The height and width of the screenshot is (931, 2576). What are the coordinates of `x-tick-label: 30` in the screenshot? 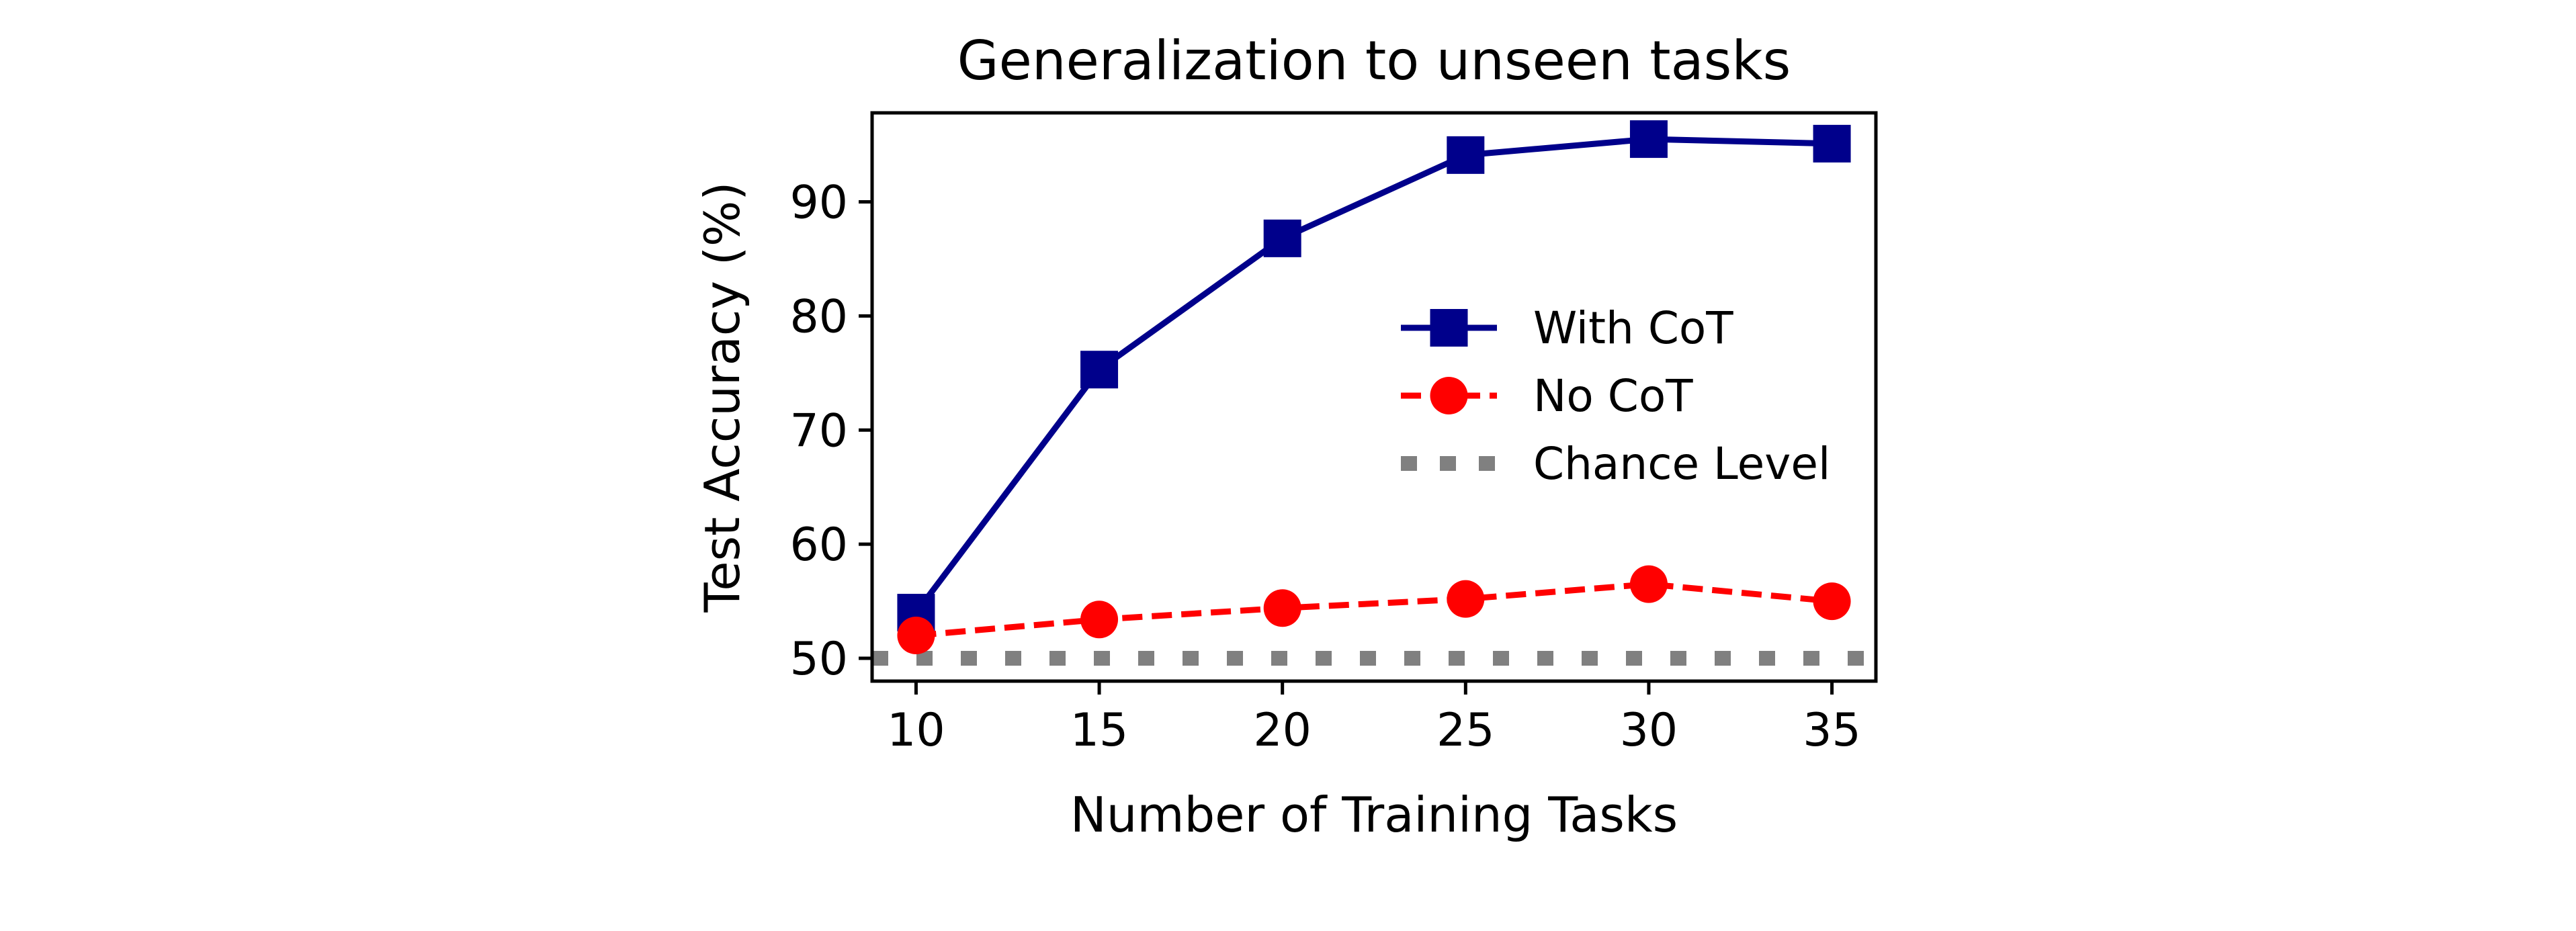 It's located at (1649, 730).